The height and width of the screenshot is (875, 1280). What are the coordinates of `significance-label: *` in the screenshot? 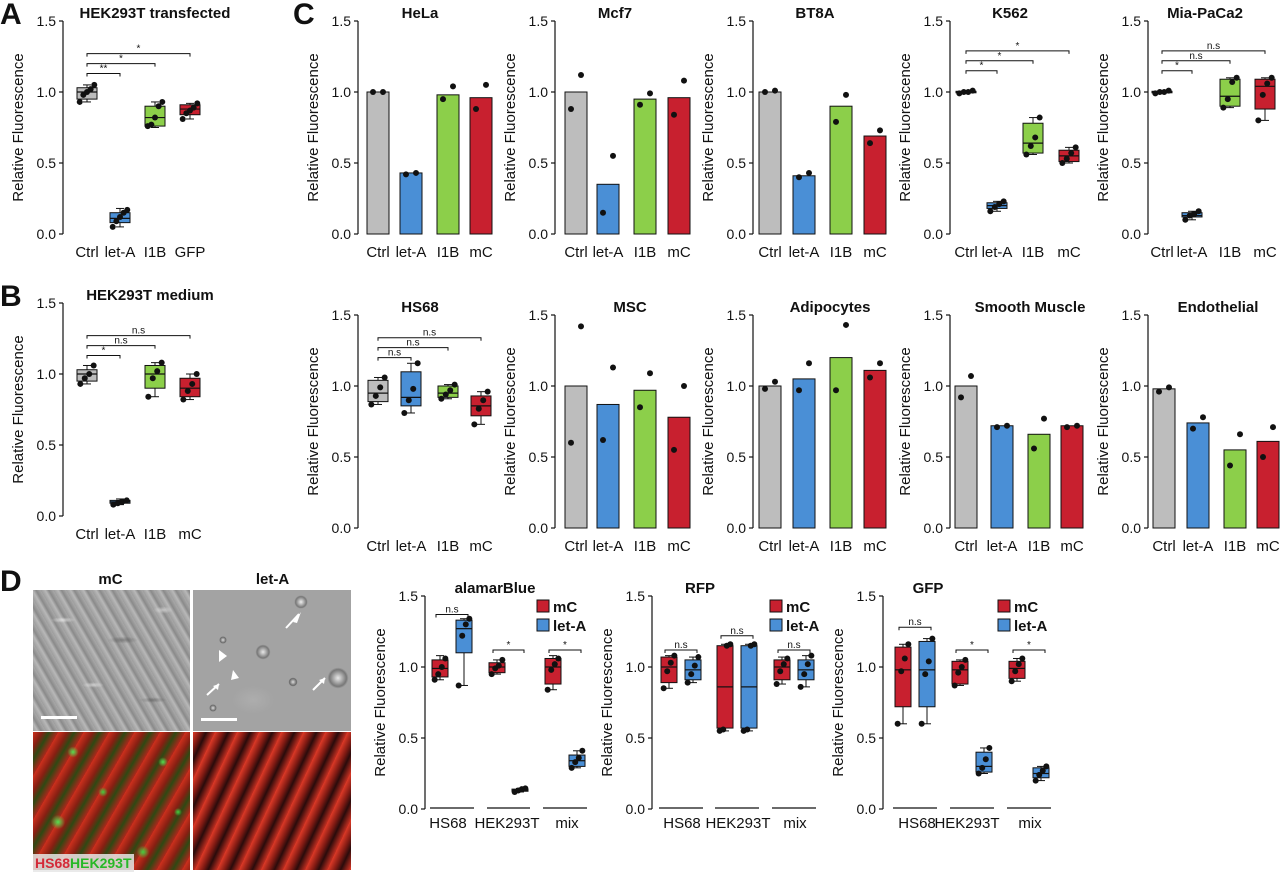 It's located at (121, 59).